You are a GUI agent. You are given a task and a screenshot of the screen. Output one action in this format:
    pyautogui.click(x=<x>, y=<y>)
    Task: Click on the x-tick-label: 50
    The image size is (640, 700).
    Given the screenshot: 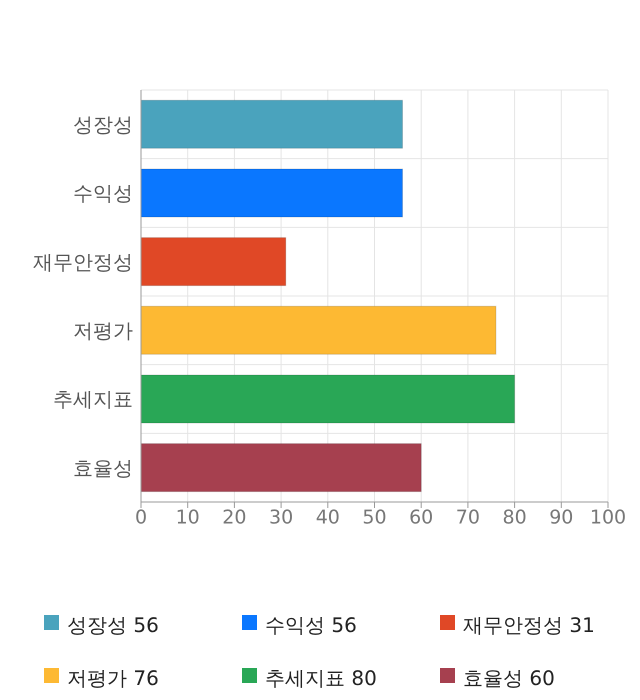 What is the action you would take?
    pyautogui.click(x=374, y=517)
    